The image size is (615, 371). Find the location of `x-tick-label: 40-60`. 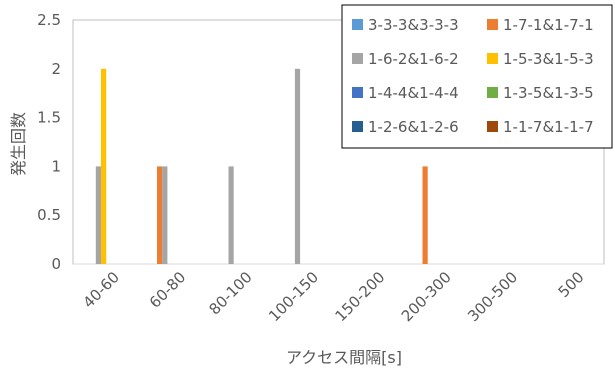

x-tick-label: 40-60 is located at coordinates (101, 290).